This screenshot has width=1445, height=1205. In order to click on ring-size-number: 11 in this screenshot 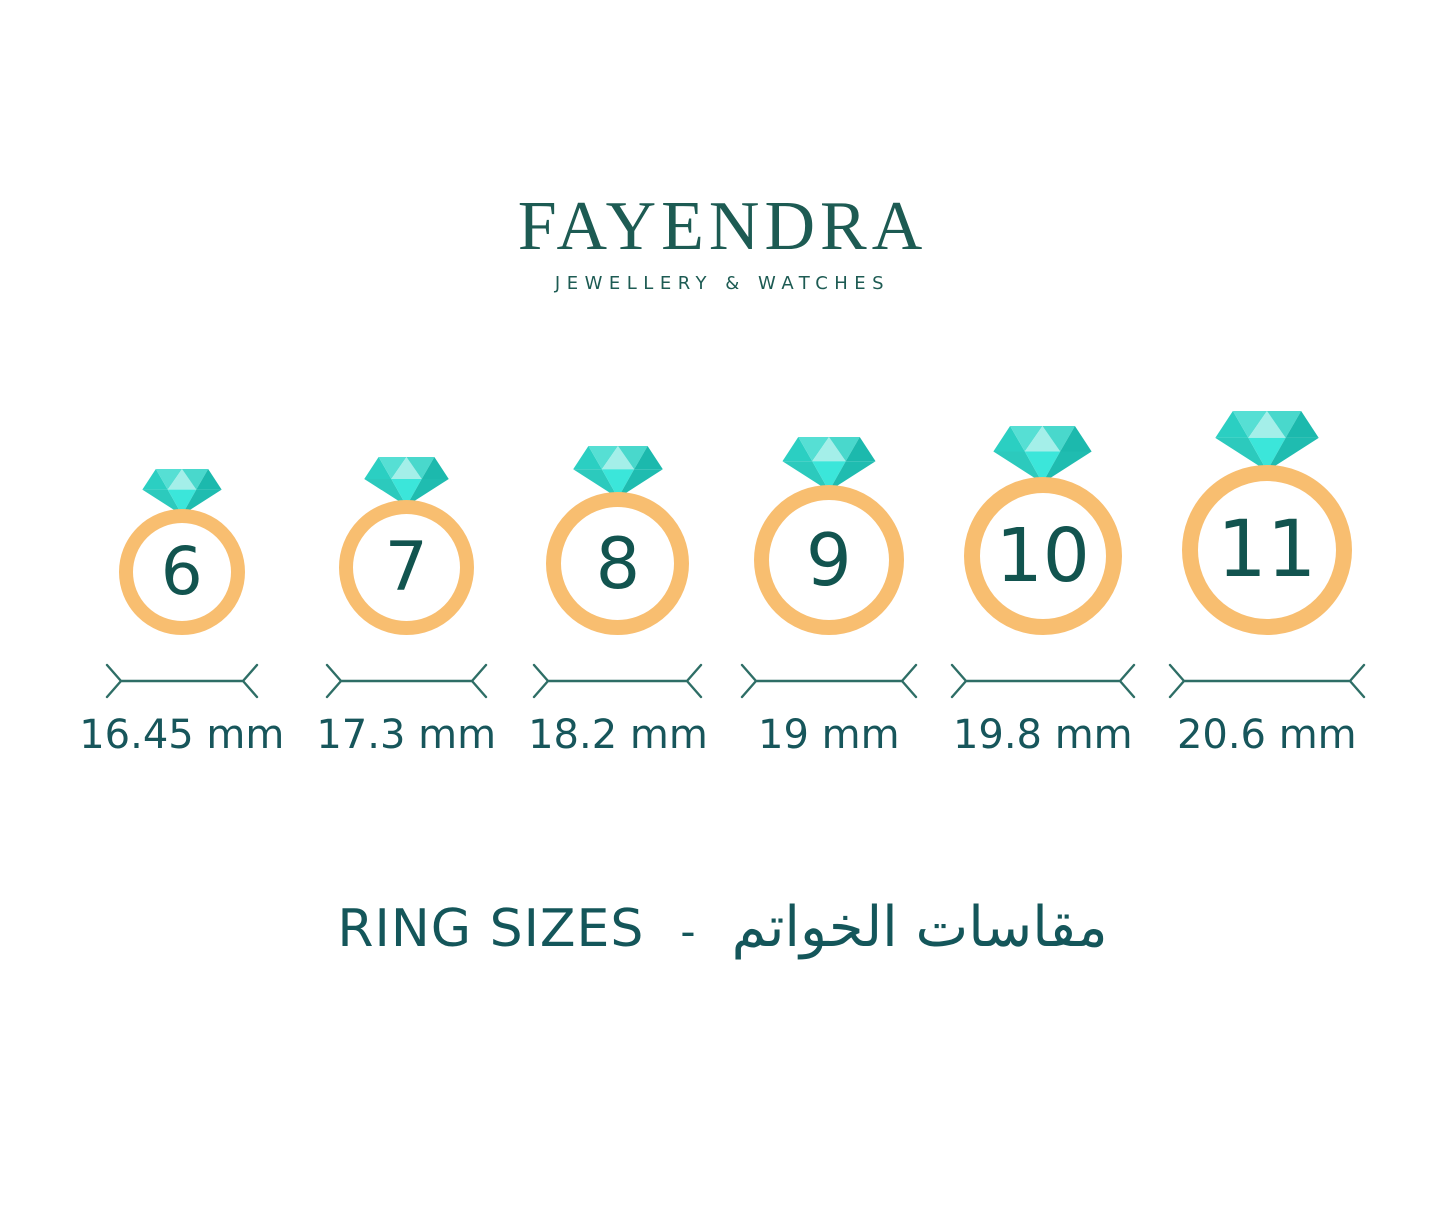, I will do `click(1267, 550)`.